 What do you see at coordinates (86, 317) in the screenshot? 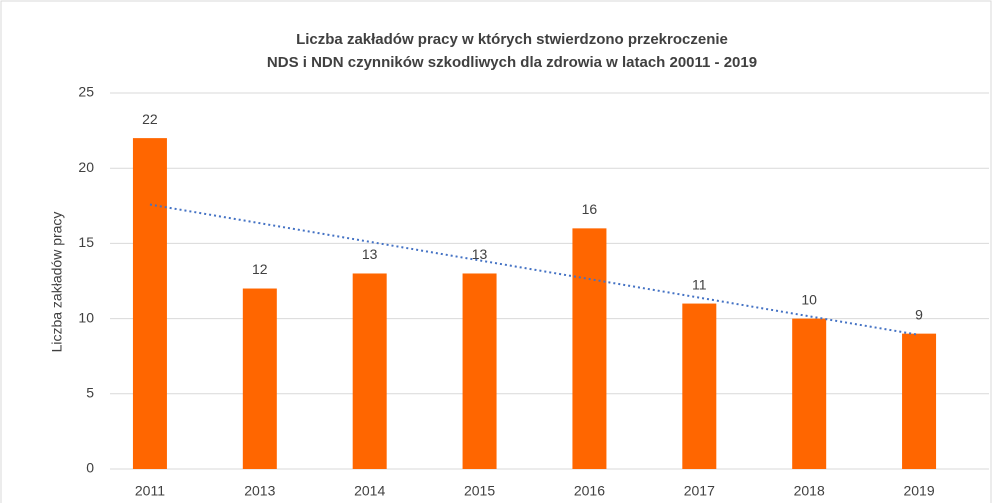
I see `y-tick-label: 10` at bounding box center [86, 317].